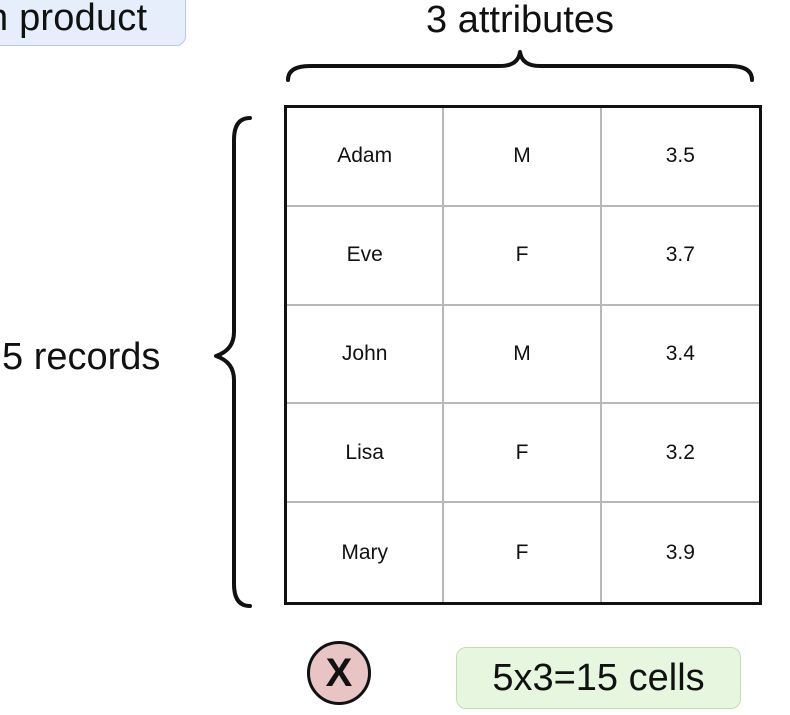  Describe the element at coordinates (339, 673) in the screenshot. I see `multiply-icon: X` at that location.